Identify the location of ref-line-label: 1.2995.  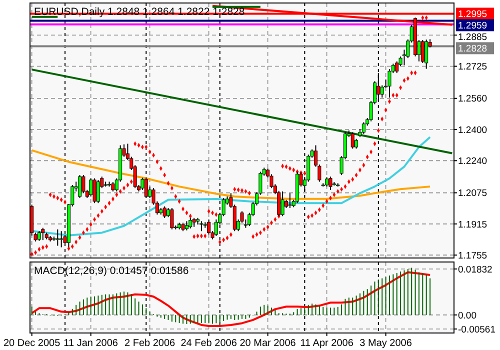
(473, 14).